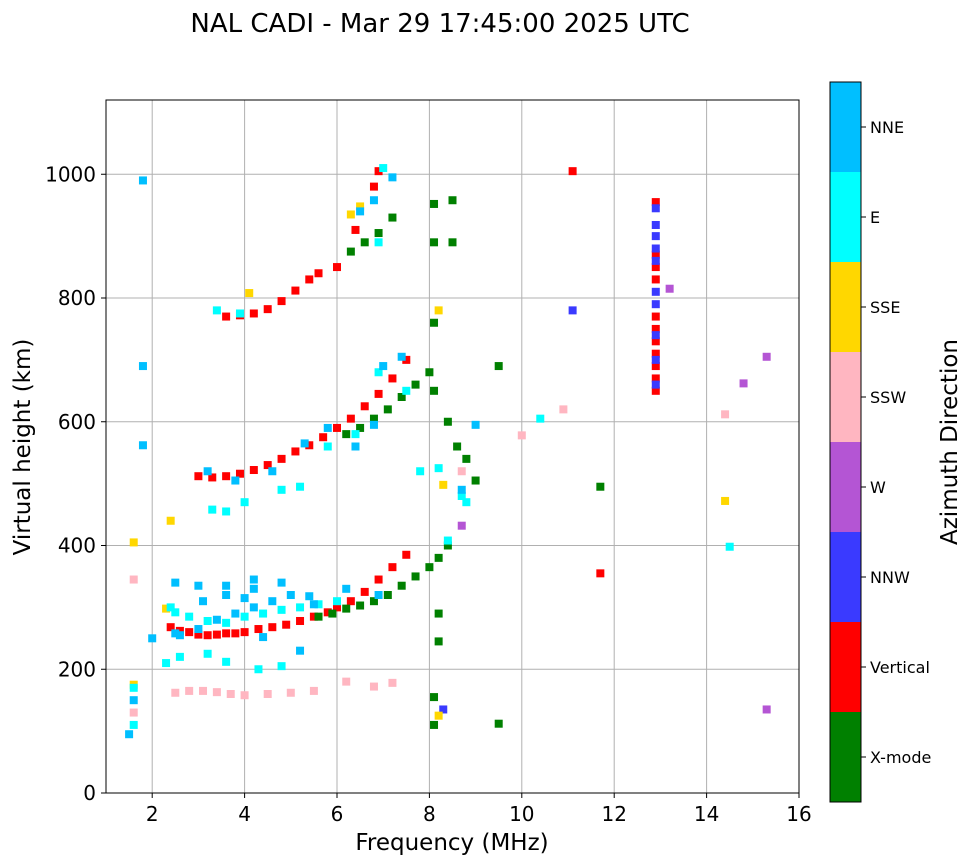 The width and height of the screenshot is (972, 865). What do you see at coordinates (244, 814) in the screenshot?
I see `x-tick-label: 4` at bounding box center [244, 814].